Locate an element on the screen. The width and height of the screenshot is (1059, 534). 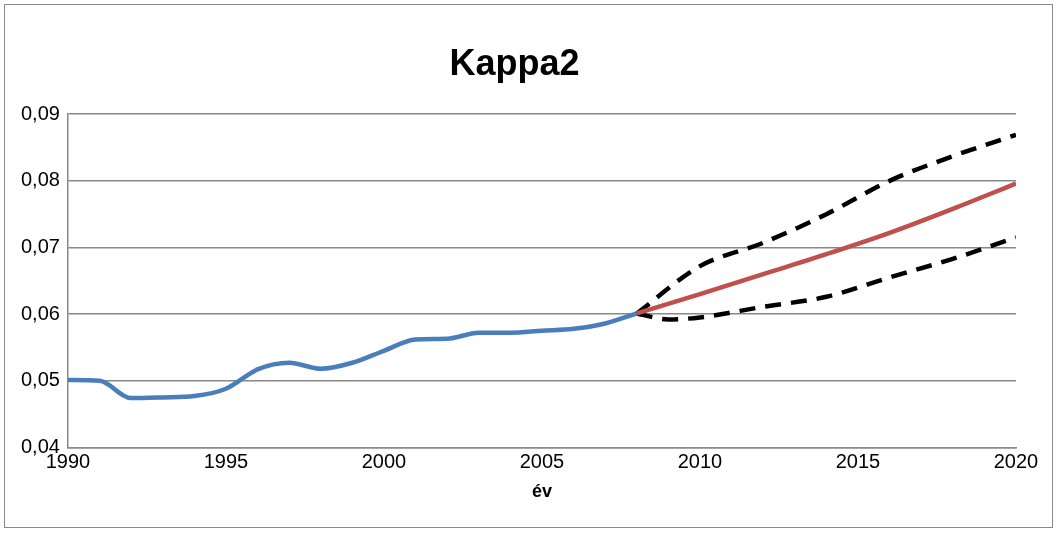
x-tick-label: 2010 is located at coordinates (700, 460).